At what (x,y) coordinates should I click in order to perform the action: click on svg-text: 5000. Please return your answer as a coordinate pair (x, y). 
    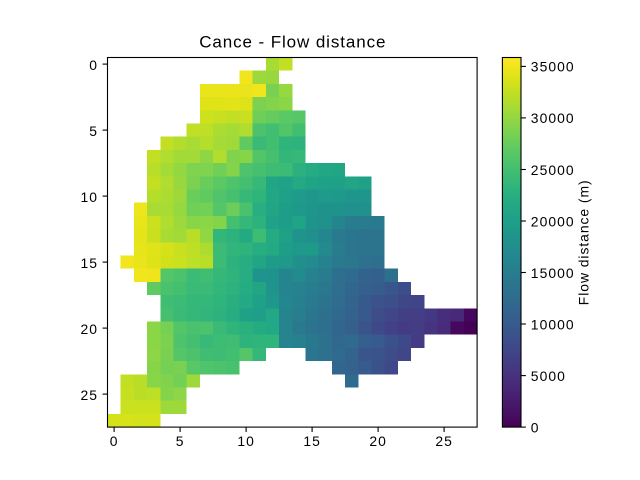
    Looking at the image, I should click on (548, 376).